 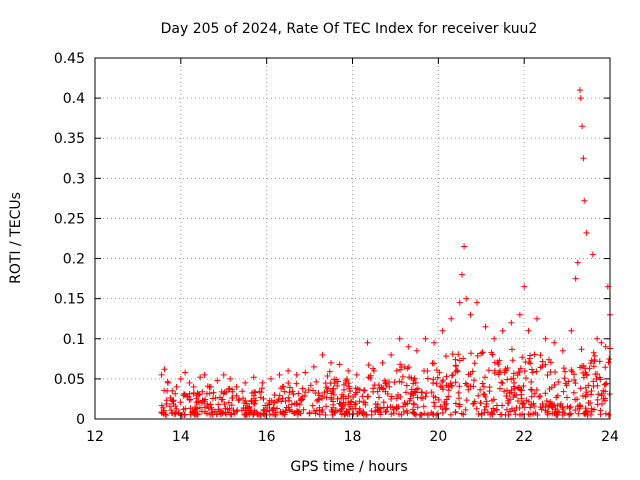 I want to click on y-tick-label: 0.3, so click(x=74, y=179).